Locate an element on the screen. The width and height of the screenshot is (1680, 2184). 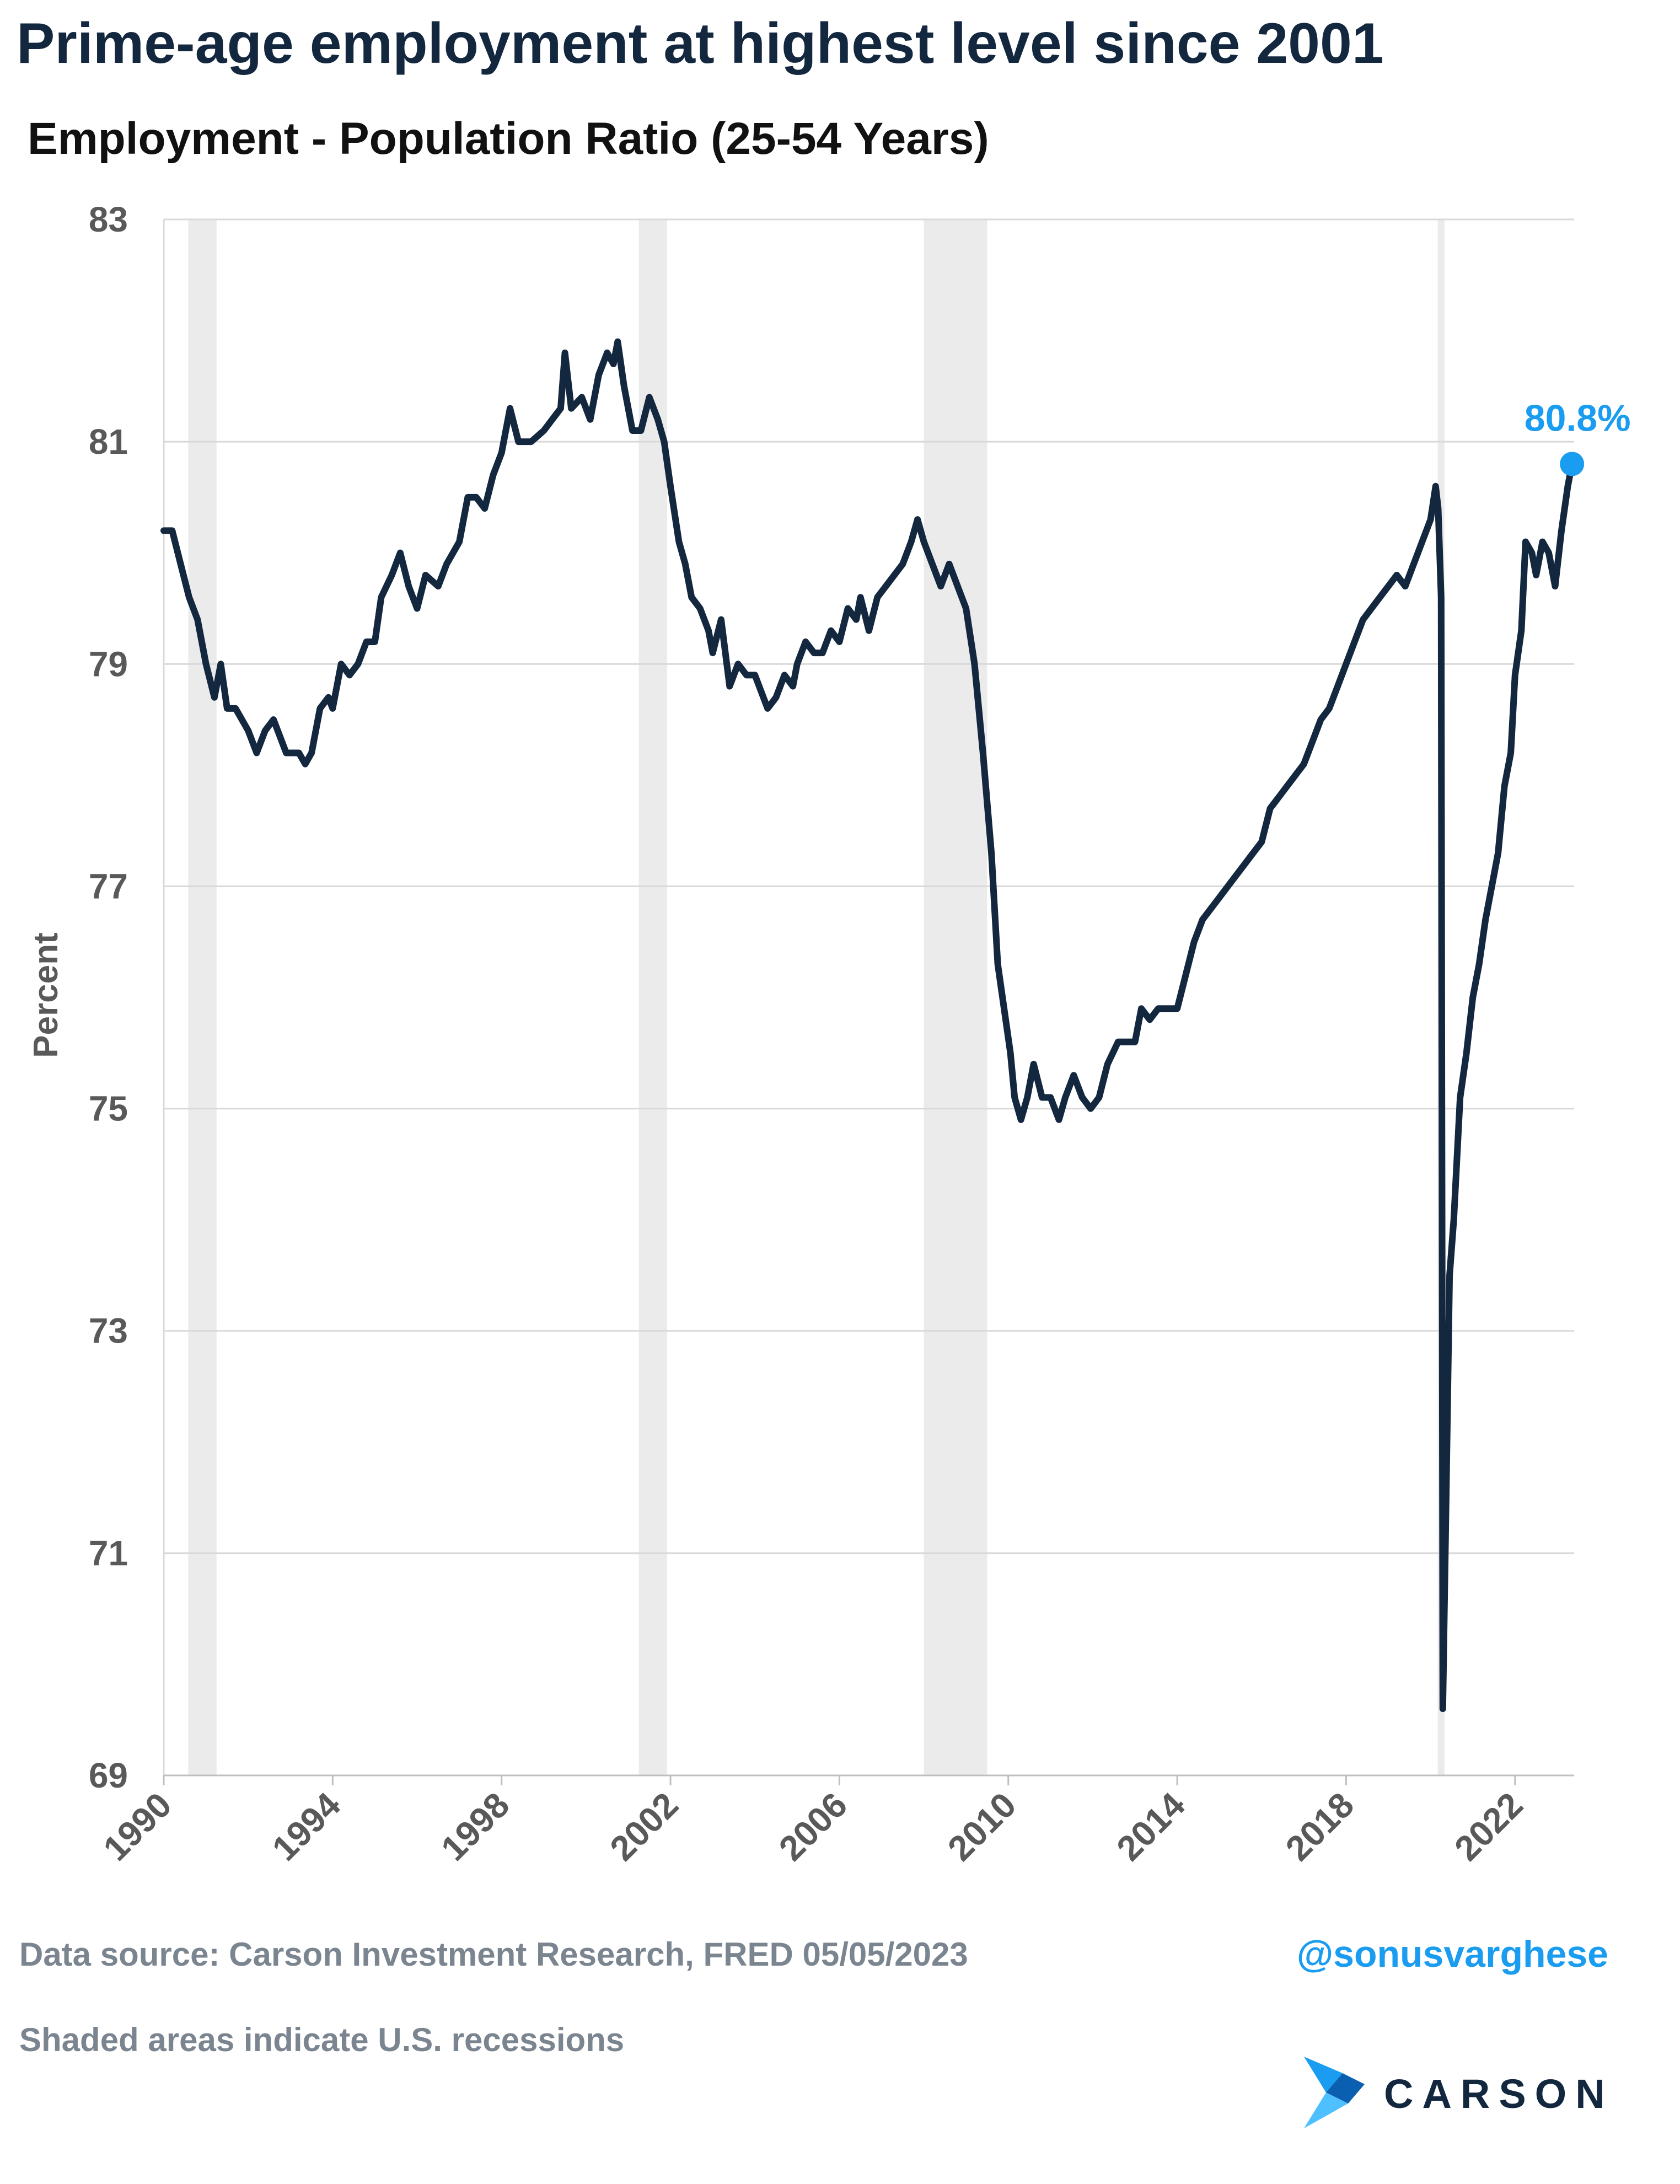
y-axis-label: Percent is located at coordinates (46, 995).